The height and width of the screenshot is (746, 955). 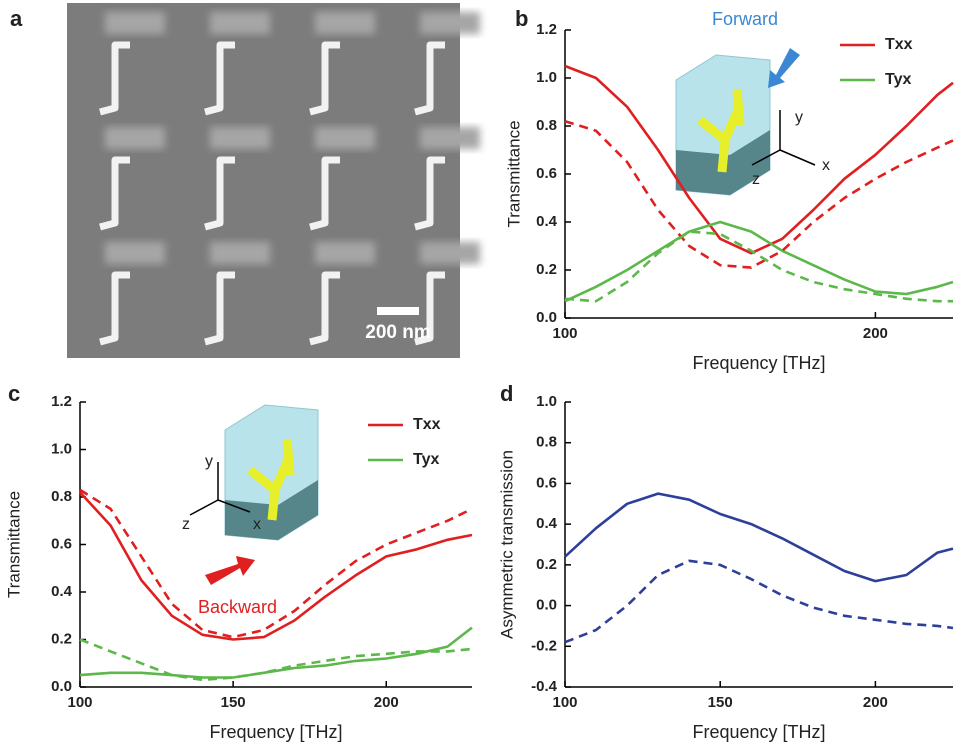 I want to click on panel-label: b, so click(x=521, y=18).